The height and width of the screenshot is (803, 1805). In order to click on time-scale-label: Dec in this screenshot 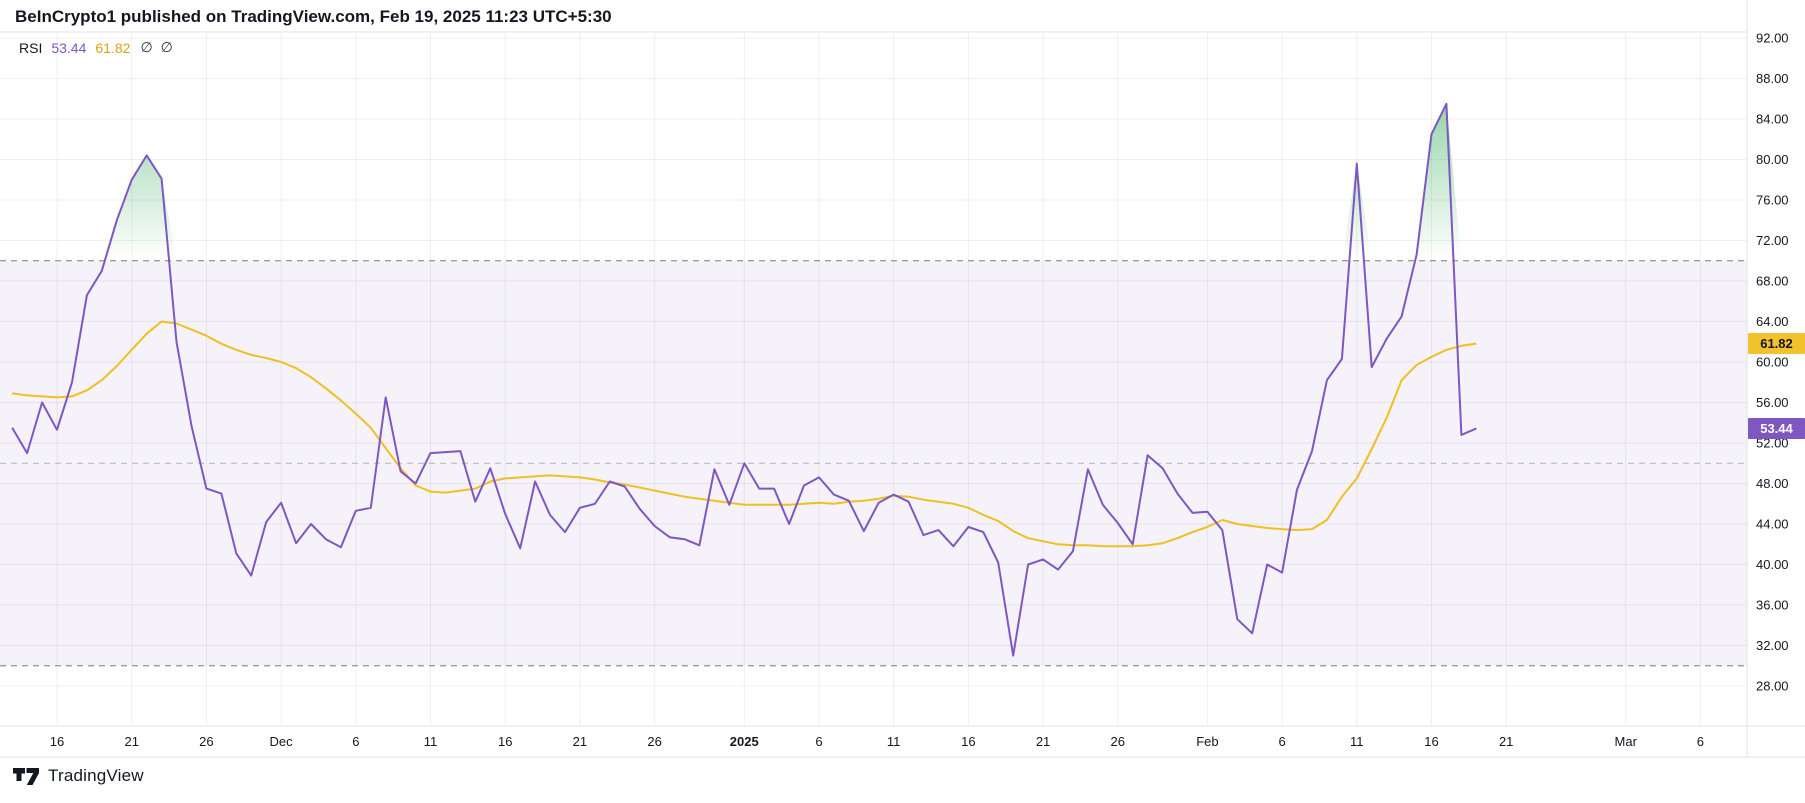, I will do `click(282, 741)`.